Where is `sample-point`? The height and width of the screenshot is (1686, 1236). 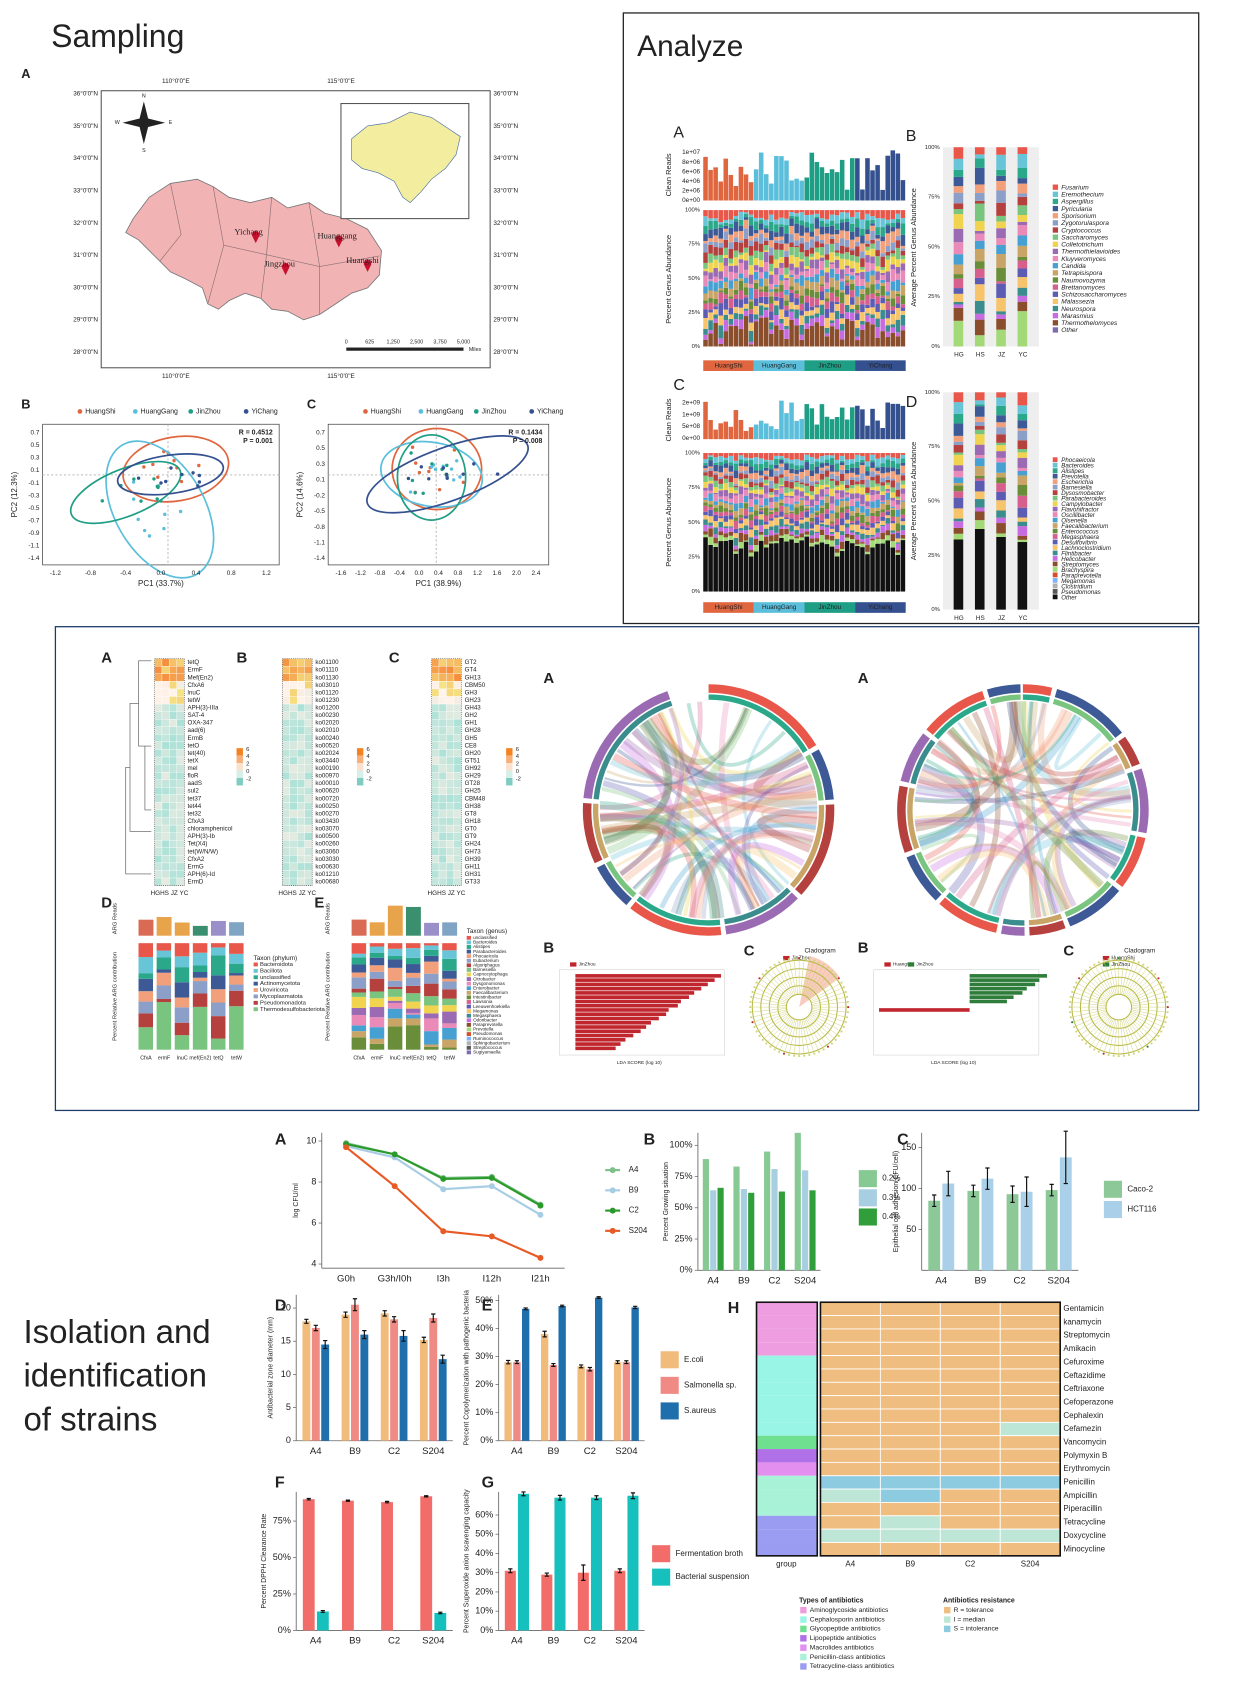
sample-point is located at coordinates (410, 491).